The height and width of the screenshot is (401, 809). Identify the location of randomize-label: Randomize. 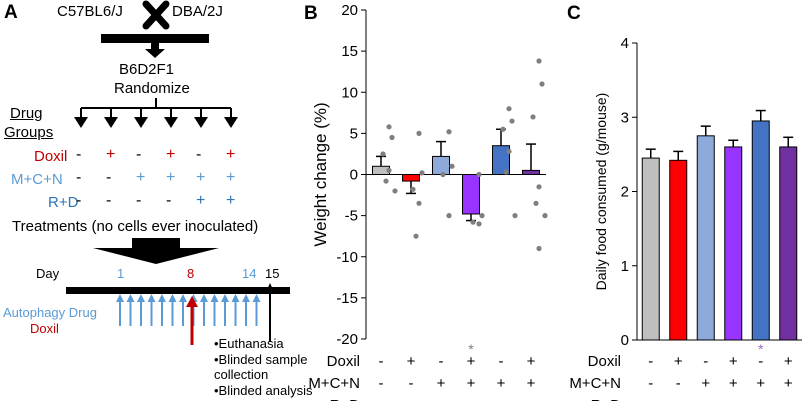
(152, 88).